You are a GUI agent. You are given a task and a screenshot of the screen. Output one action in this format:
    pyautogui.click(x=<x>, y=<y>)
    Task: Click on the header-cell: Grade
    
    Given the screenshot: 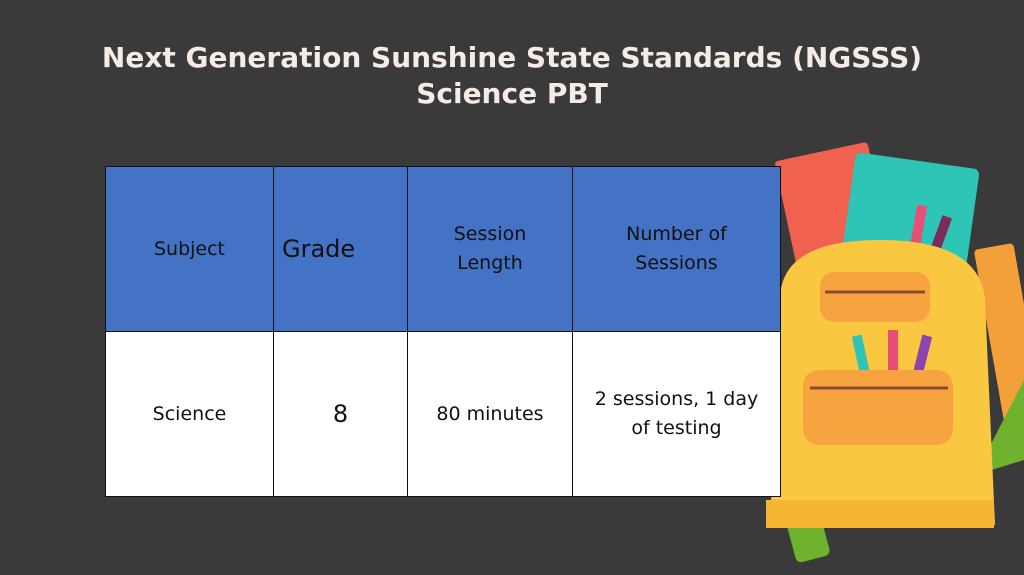 What is the action you would take?
    pyautogui.click(x=340, y=249)
    